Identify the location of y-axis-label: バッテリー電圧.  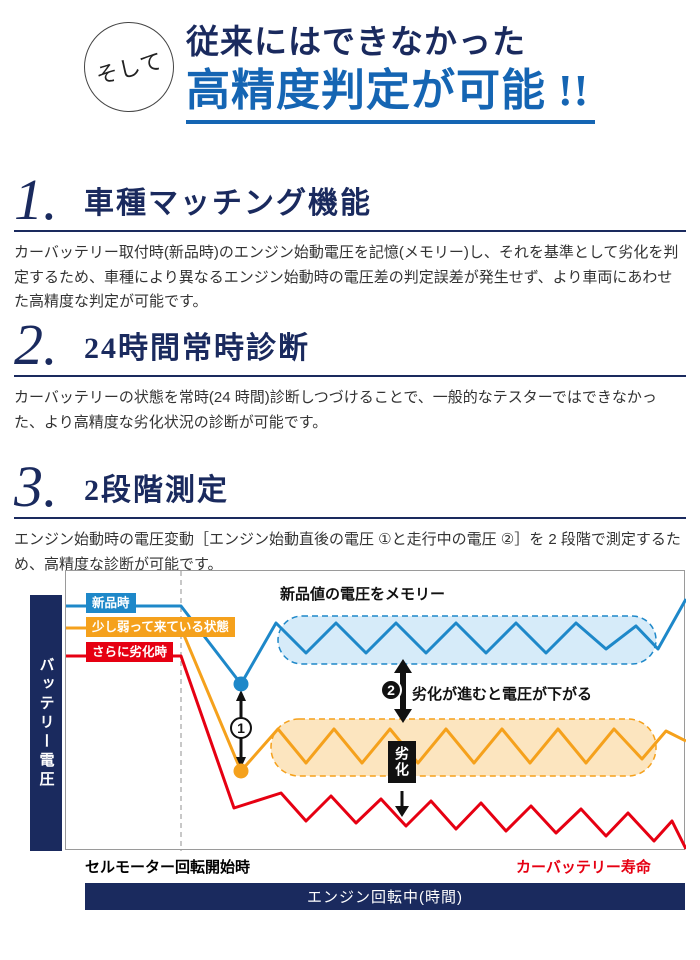
(46, 723).